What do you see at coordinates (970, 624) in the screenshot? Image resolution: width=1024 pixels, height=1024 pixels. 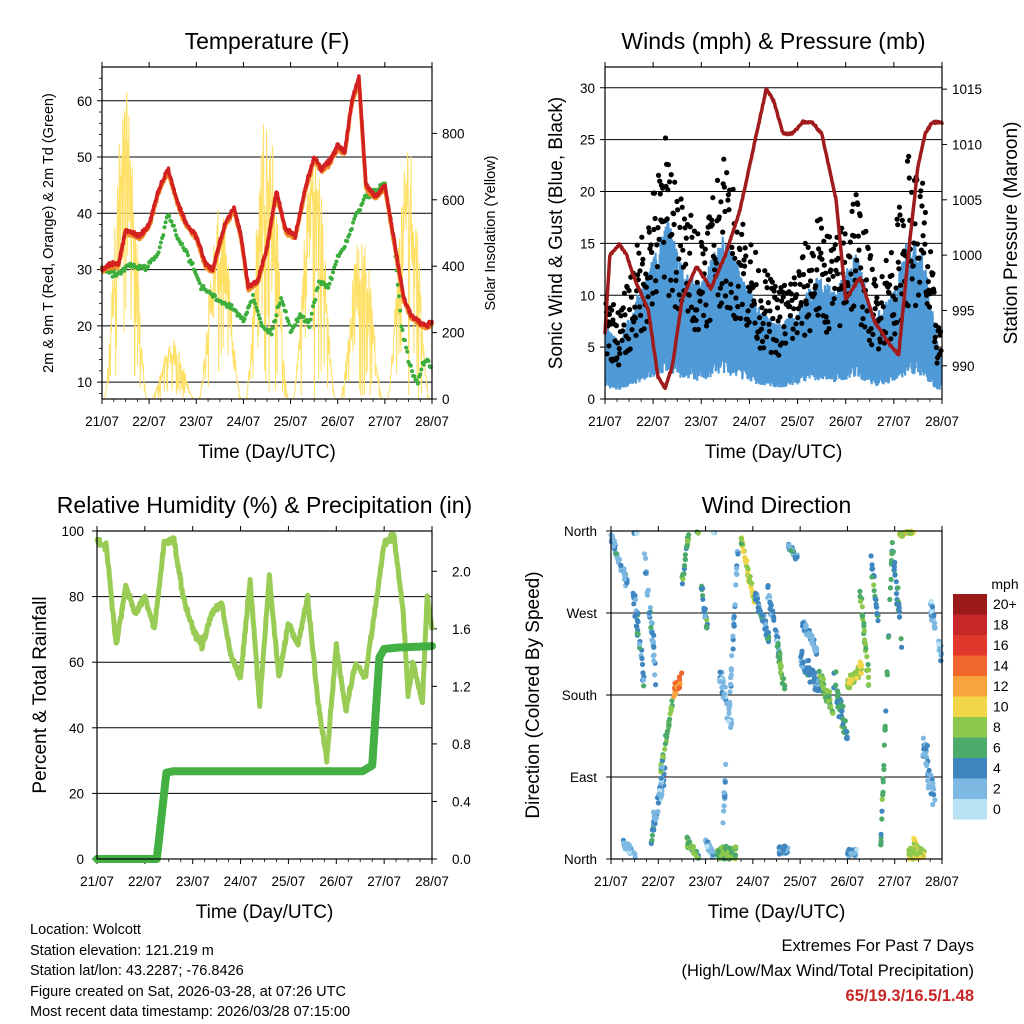 I see `legend-swatch` at bounding box center [970, 624].